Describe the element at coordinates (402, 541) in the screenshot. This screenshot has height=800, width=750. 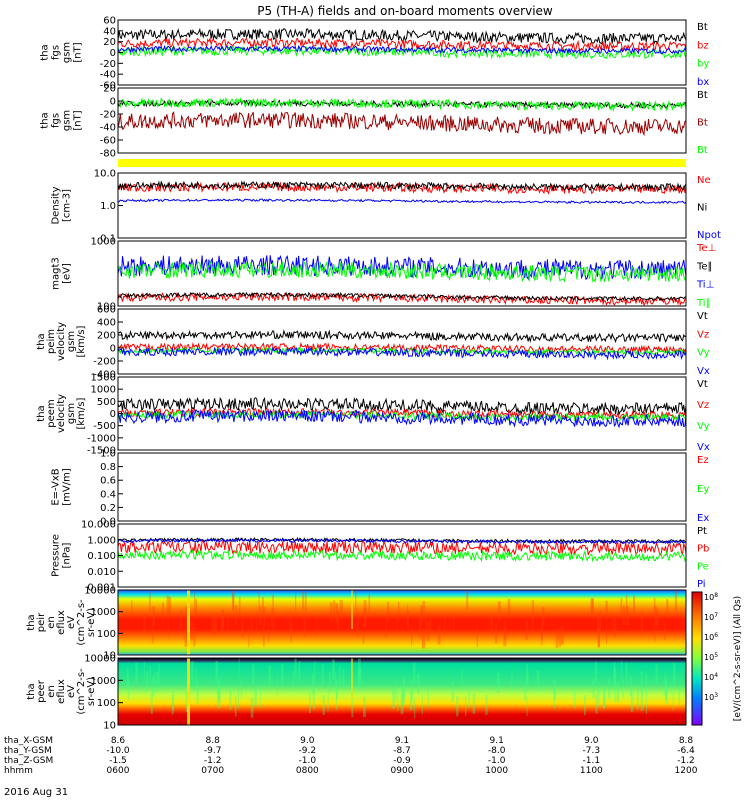
I see `series-line-Pi` at that location.